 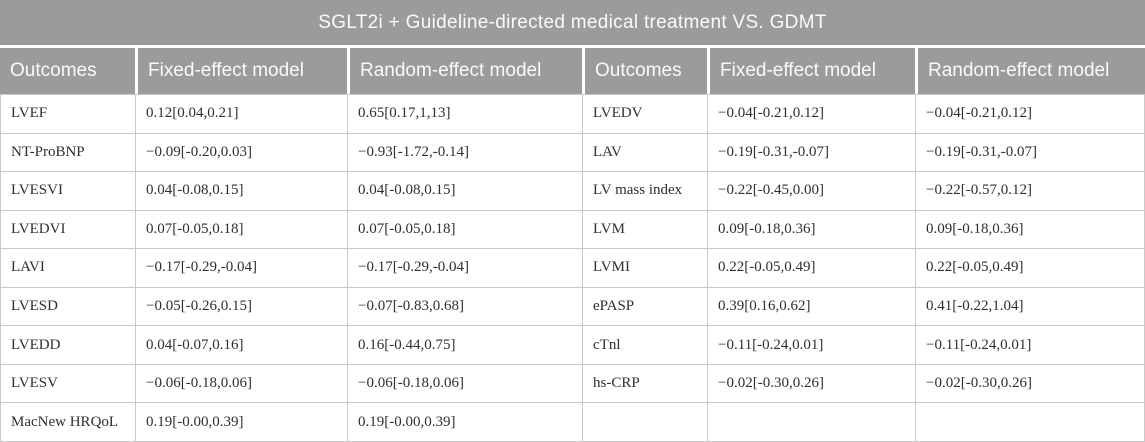 I want to click on effect-value-cell: −0.07[-0.83,0.68], so click(x=465, y=307).